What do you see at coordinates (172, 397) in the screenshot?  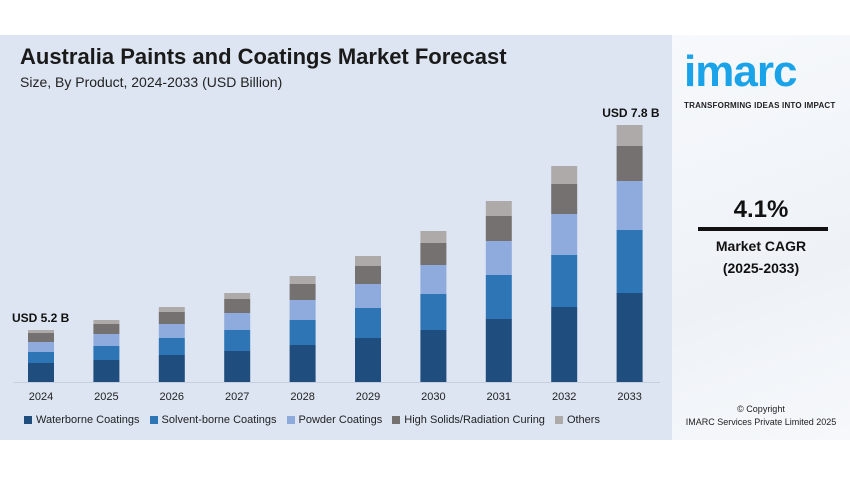 I see `x-tick-label: 2026` at bounding box center [172, 397].